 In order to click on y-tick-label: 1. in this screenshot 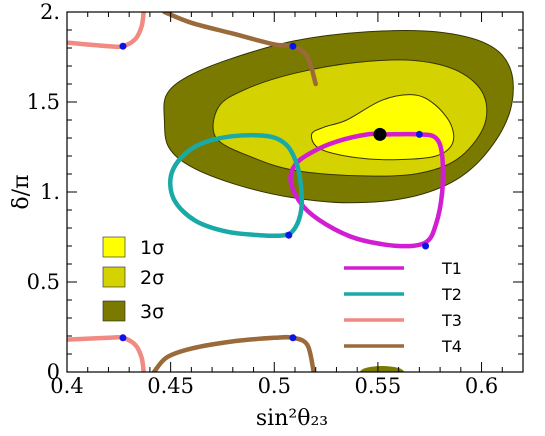, I will do `click(50, 192)`.